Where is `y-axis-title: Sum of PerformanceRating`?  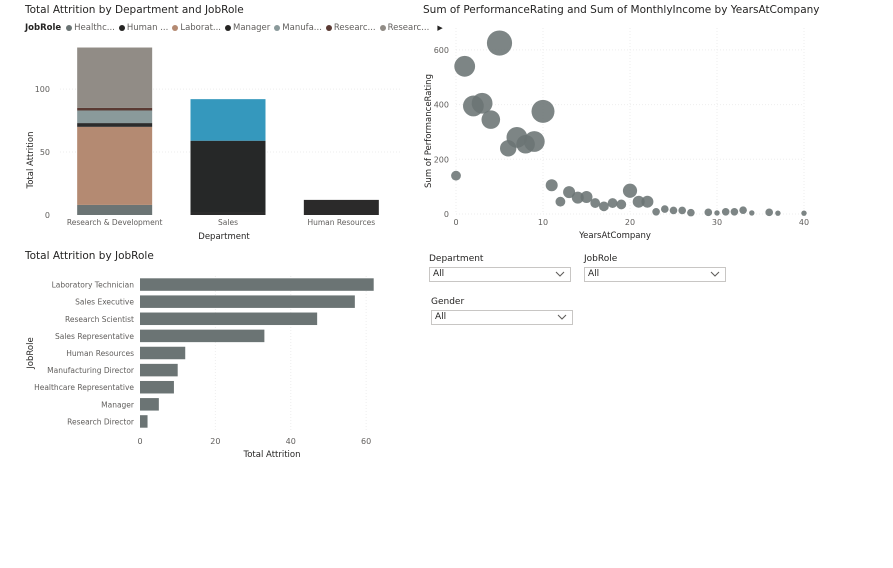
y-axis-title: Sum of PerformanceRating is located at coordinates (429, 131).